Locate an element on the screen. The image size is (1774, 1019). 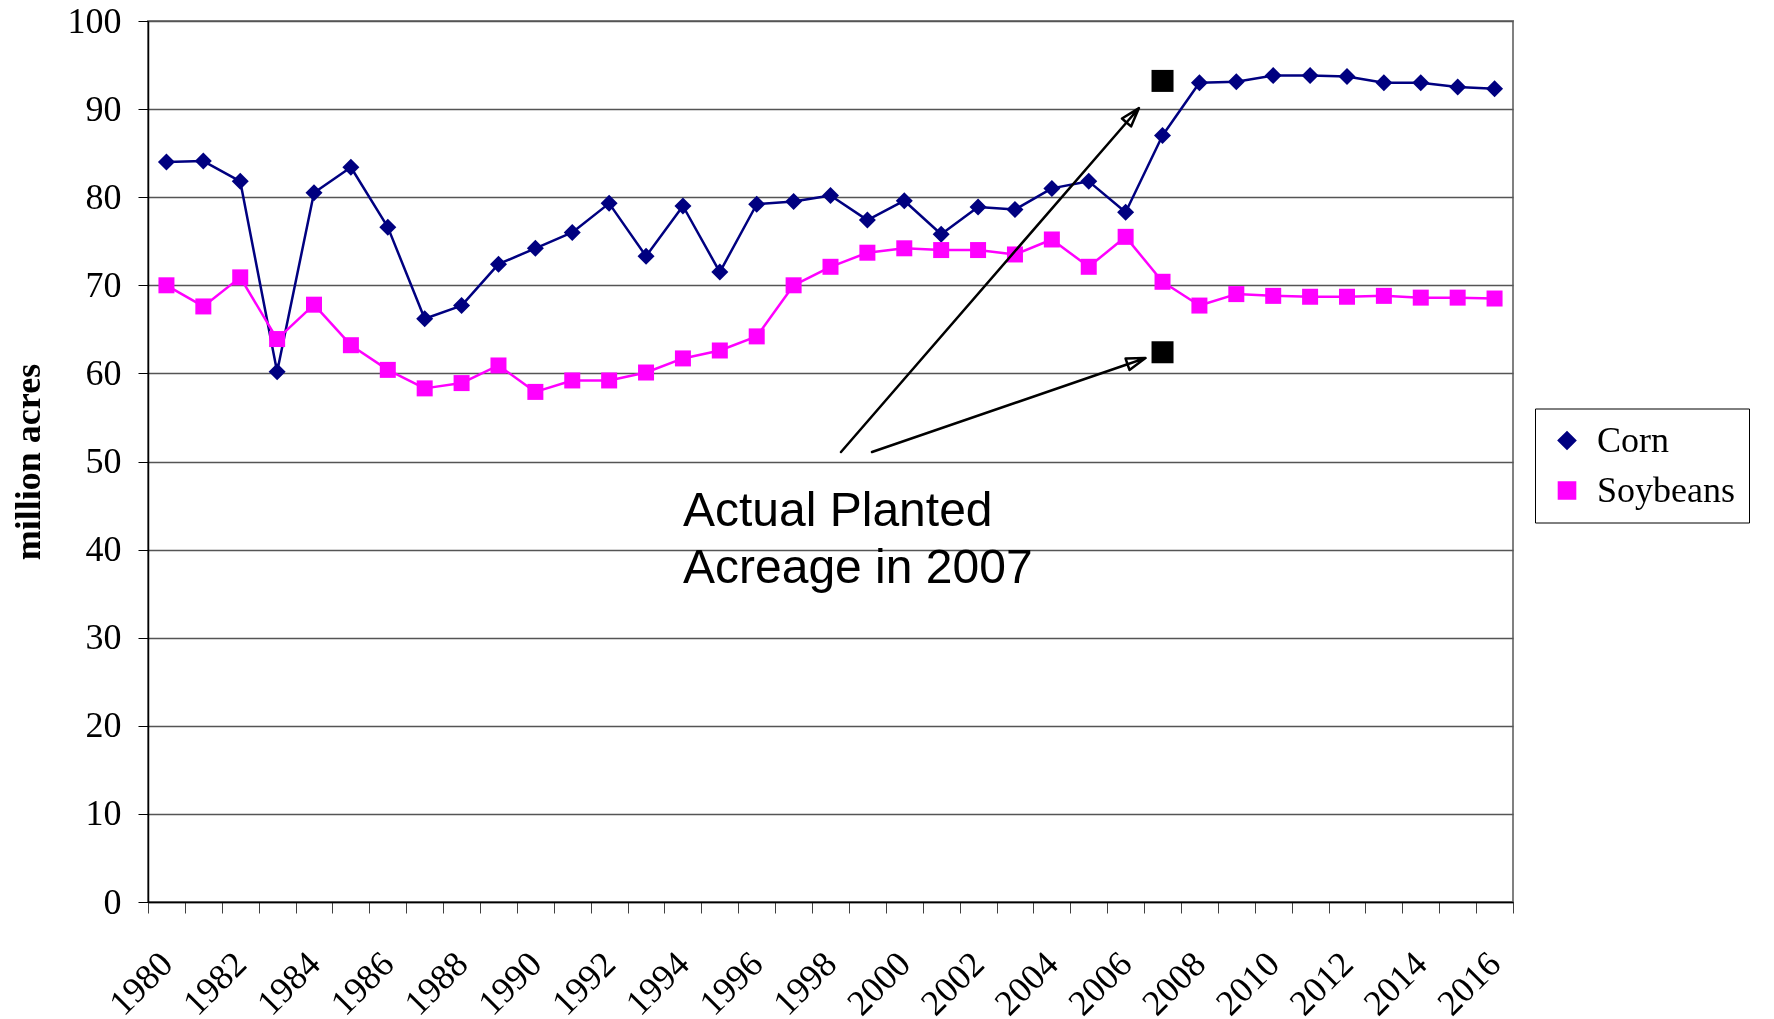
y-tick-label: 90 is located at coordinates (103, 108).